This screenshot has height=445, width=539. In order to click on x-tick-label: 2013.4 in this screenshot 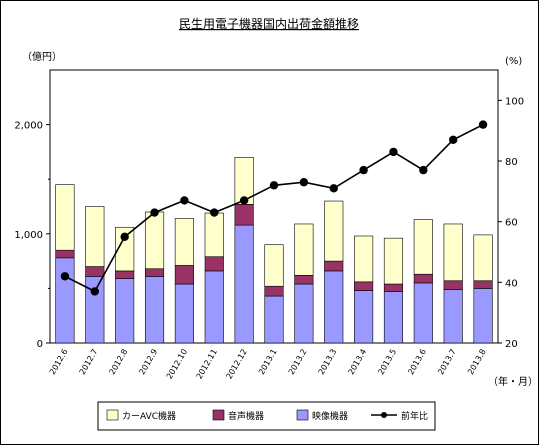, I will do `click(358, 362)`.